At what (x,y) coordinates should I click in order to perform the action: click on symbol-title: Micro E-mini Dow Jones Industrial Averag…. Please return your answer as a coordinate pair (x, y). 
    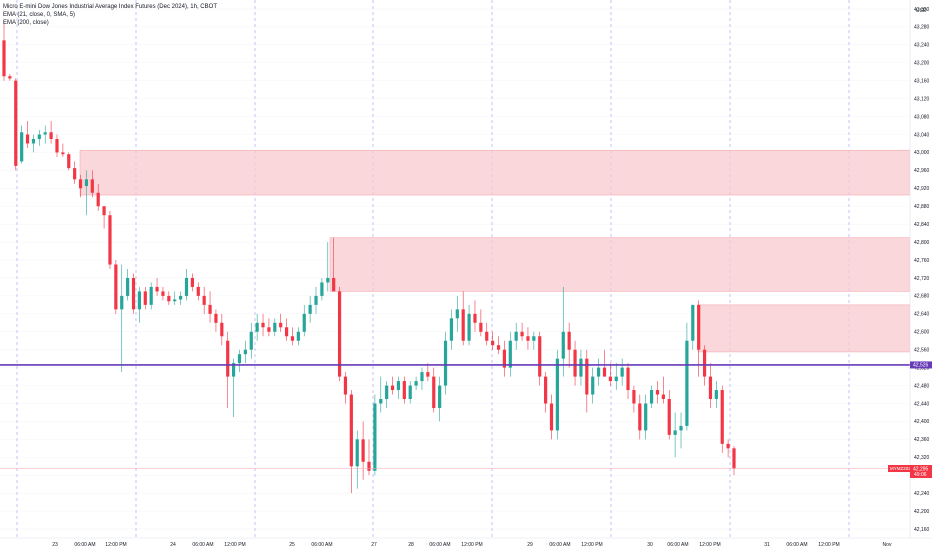
    Looking at the image, I should click on (110, 7).